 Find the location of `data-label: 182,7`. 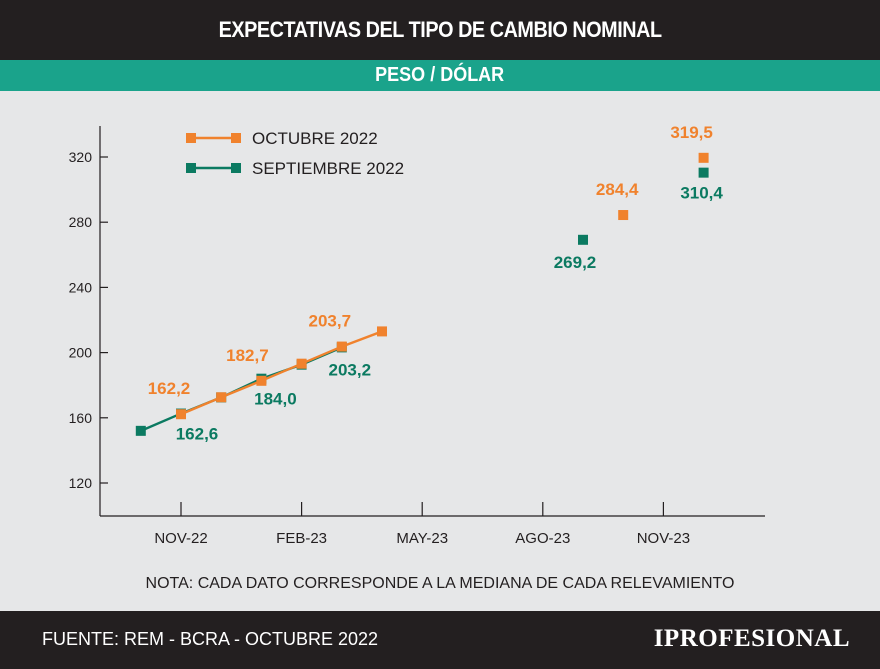

data-label: 182,7 is located at coordinates (247, 355).